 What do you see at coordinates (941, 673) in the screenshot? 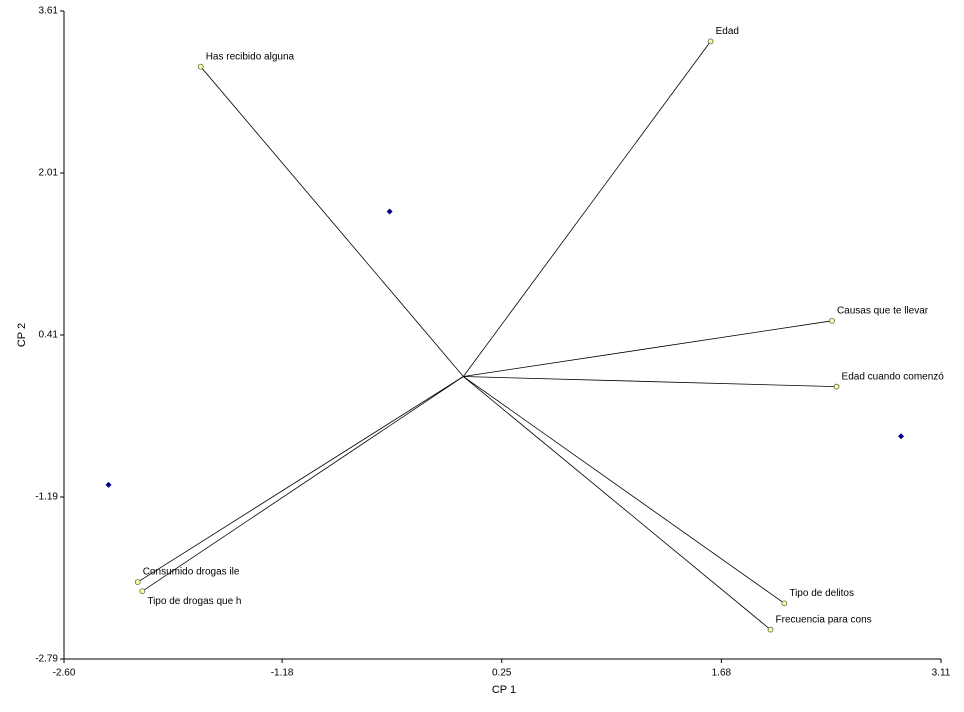
I see `x-tick-label: 3.11` at bounding box center [941, 673].